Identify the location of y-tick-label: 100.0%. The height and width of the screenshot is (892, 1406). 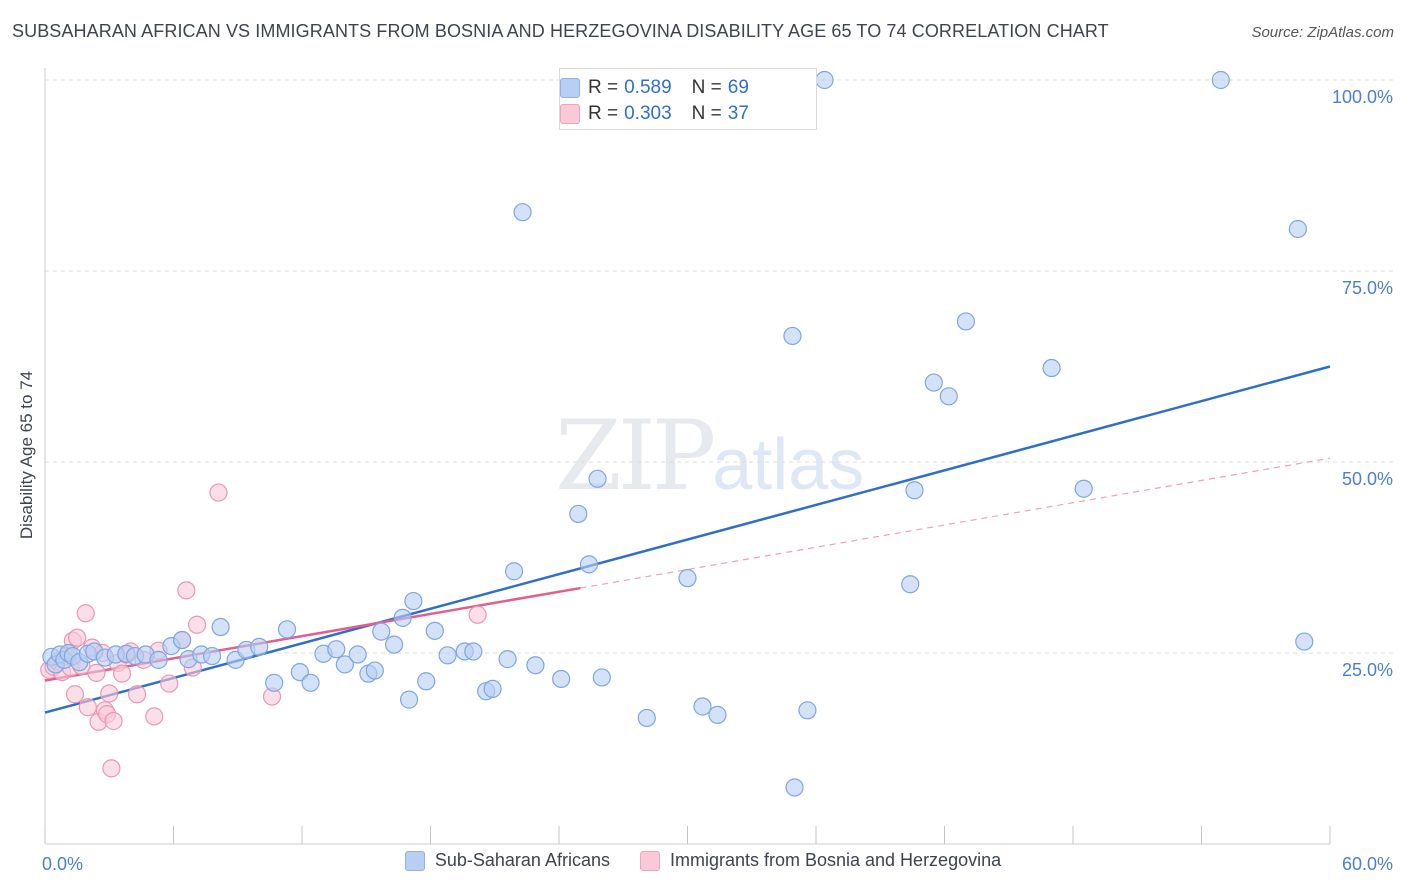
(1362, 97).